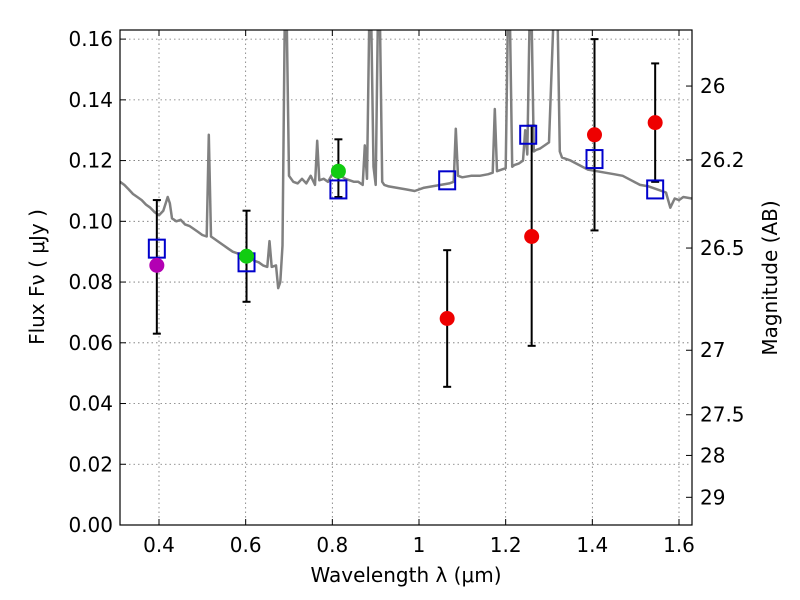 The height and width of the screenshot is (600, 800). What do you see at coordinates (90, 100) in the screenshot?
I see `y-tick-label: 0.14` at bounding box center [90, 100].